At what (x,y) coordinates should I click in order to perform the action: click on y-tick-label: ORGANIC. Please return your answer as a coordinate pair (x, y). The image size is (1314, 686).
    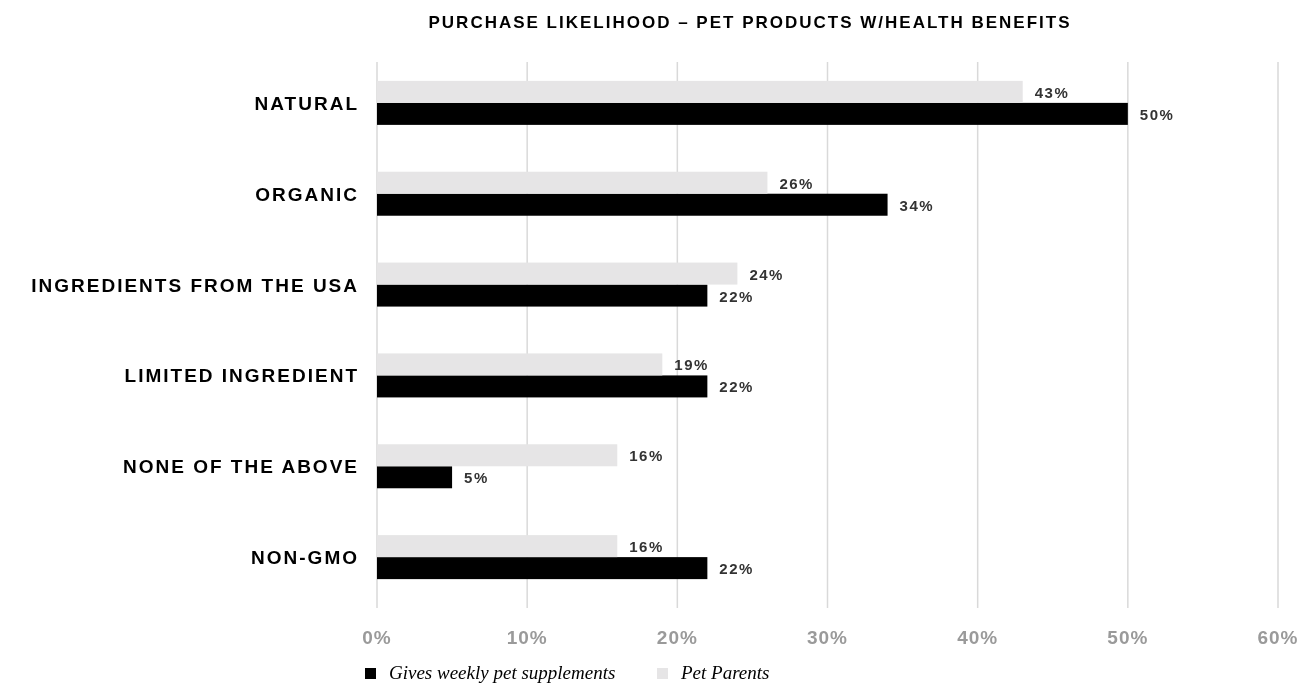
    Looking at the image, I should click on (307, 194).